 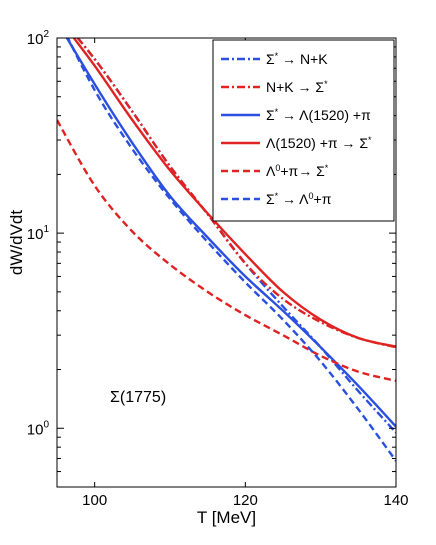 What do you see at coordinates (38, 38) in the screenshot?
I see `y-tick-label: 10²` at bounding box center [38, 38].